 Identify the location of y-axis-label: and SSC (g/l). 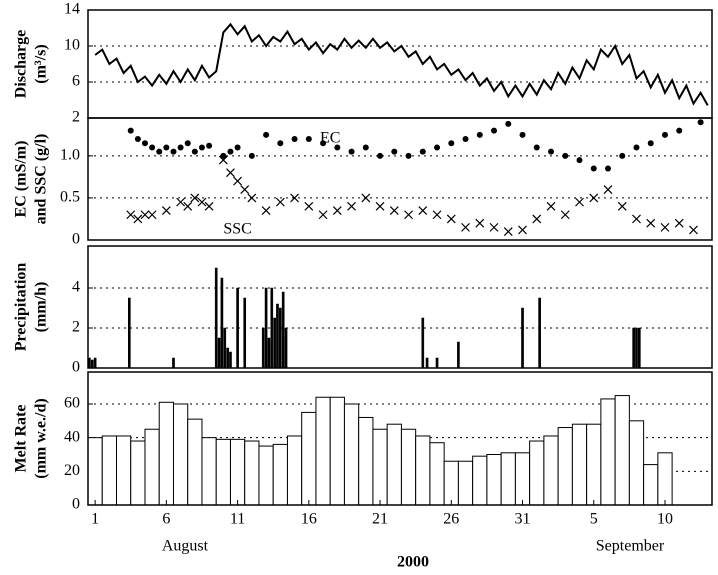
(41, 179).